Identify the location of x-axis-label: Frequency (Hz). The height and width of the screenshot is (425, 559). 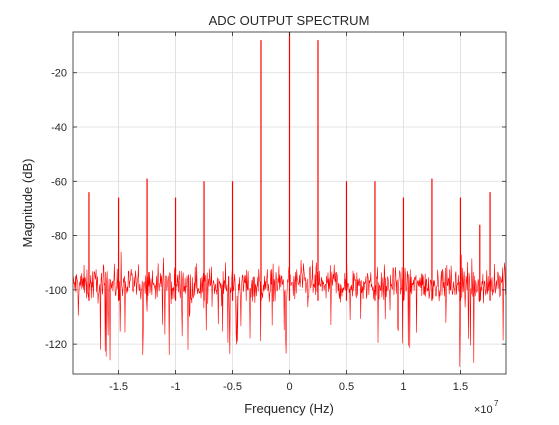
(289, 408).